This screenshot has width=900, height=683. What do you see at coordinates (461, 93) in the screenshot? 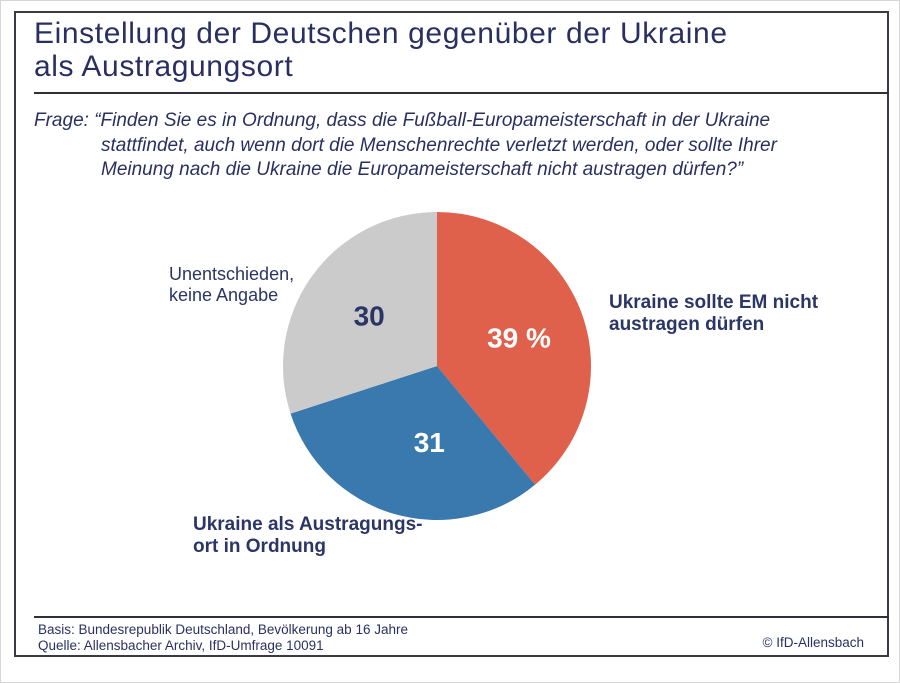
I see `title-divider` at bounding box center [461, 93].